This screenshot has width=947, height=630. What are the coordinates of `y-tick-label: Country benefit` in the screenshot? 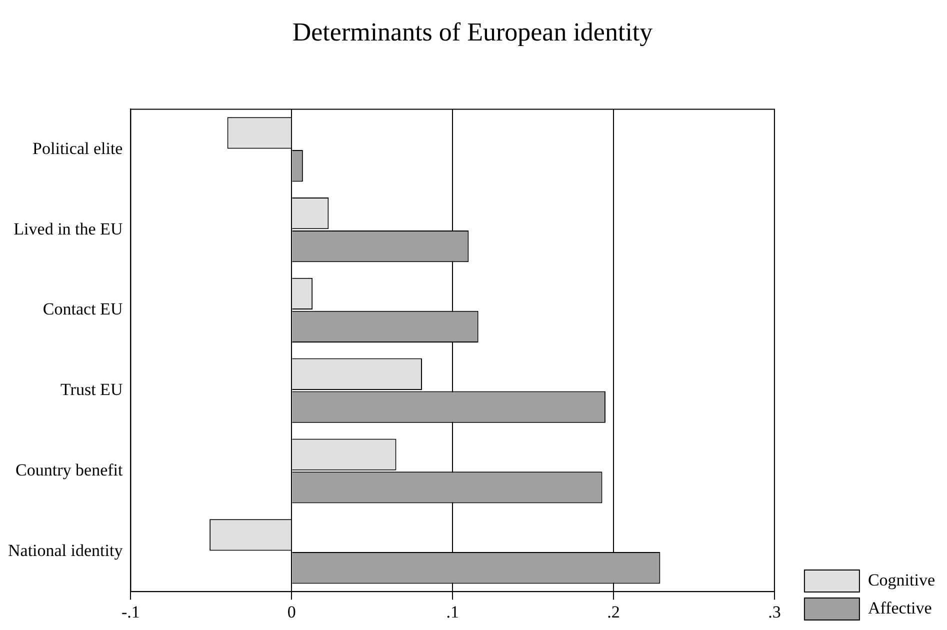 It's located at (69, 470).